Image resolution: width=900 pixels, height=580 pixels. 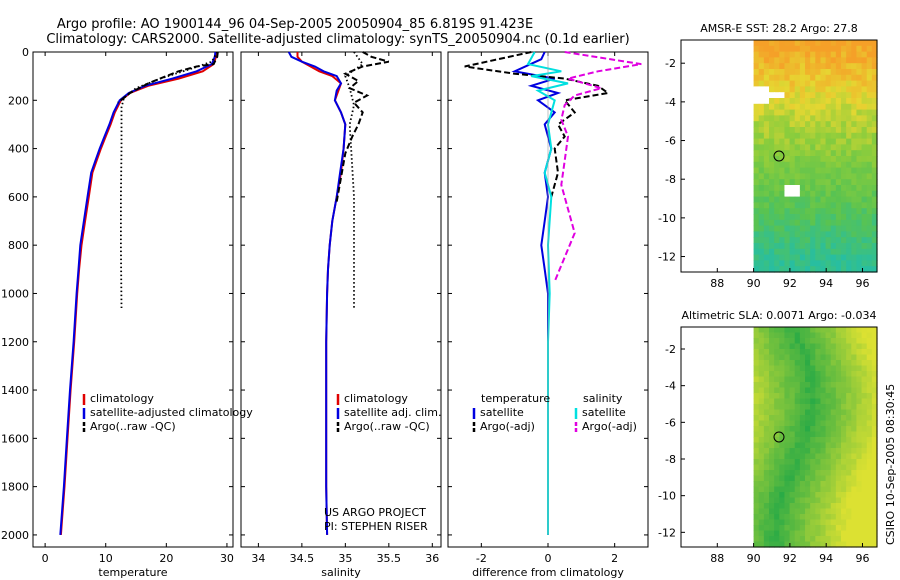 I want to click on sla_map-xtick-label: 92, so click(x=790, y=558).